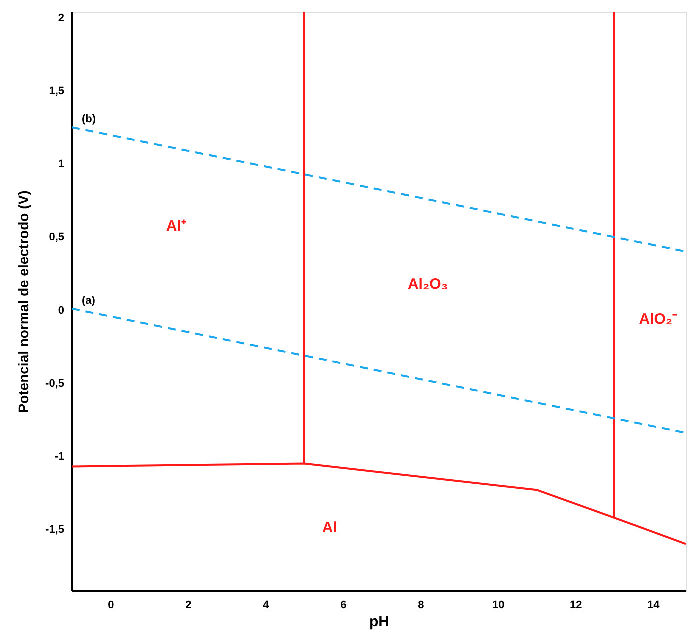  Describe the element at coordinates (421, 606) in the screenshot. I see `x-tick-label: 8` at that location.